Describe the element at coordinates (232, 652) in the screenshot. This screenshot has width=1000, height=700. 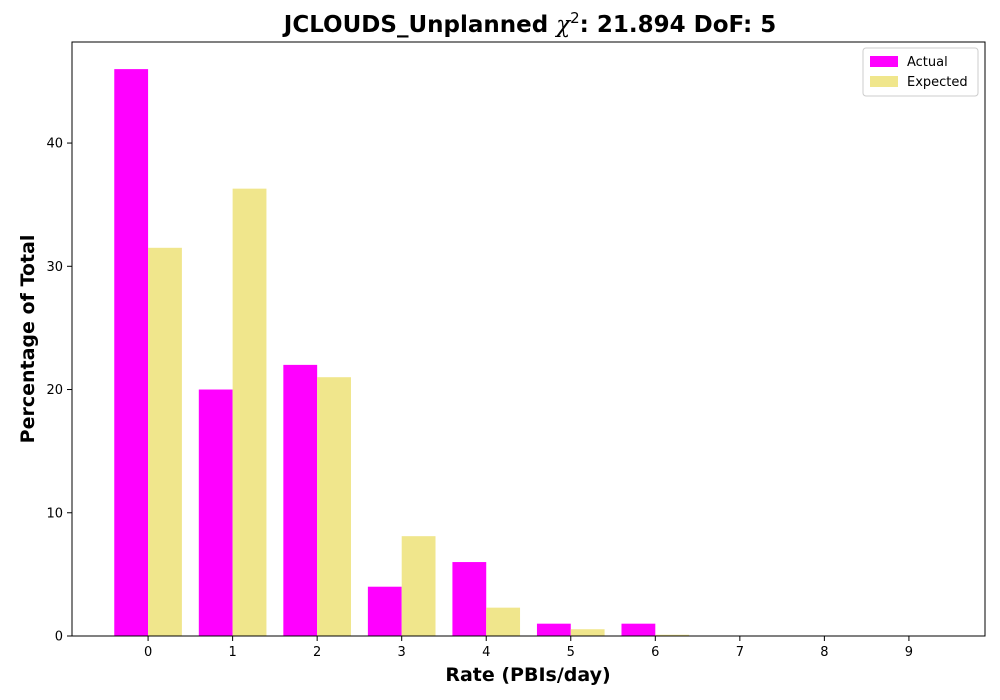
I see `x-tick-label: 1` at that location.